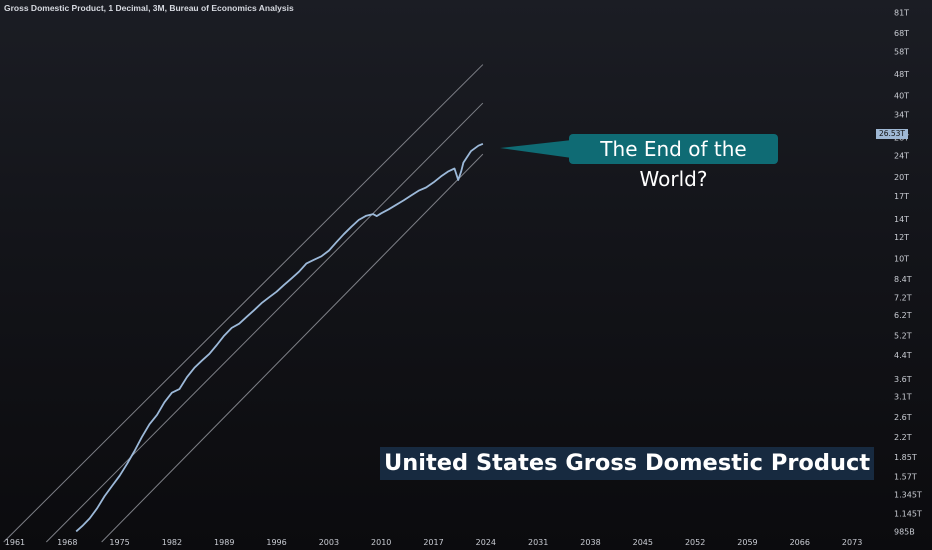 The image size is (932, 550). Describe the element at coordinates (673, 162) in the screenshot. I see `annotation-callout: The End of the World?` at that location.